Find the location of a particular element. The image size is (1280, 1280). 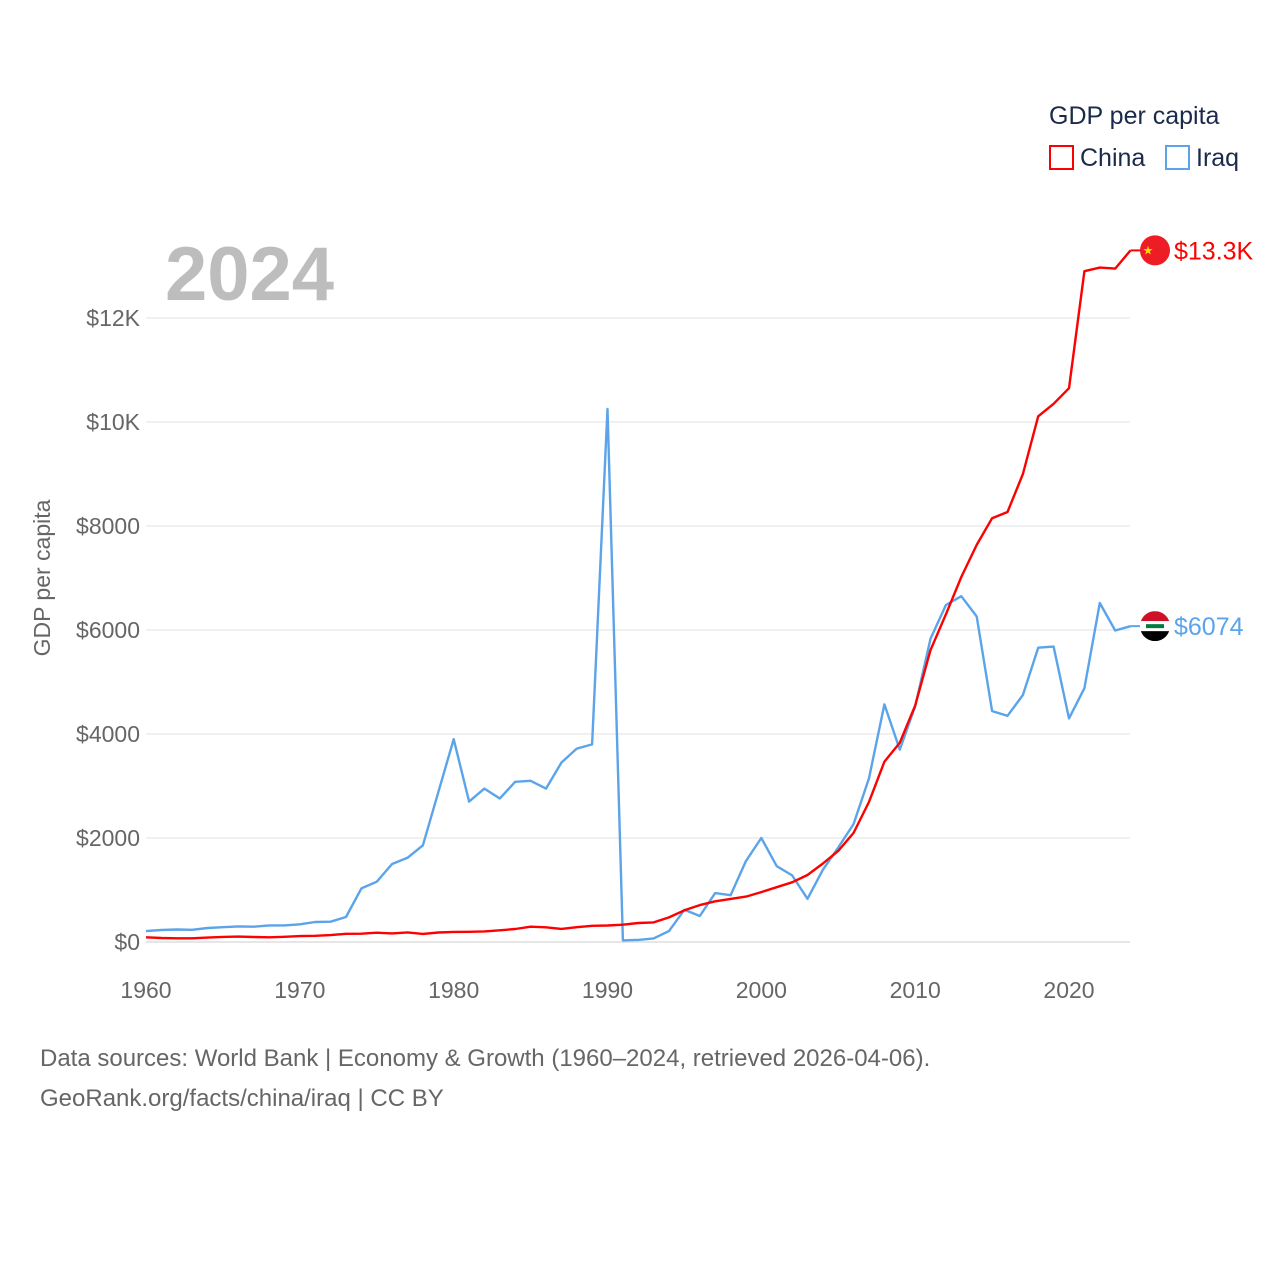

end-value-label: $6074 is located at coordinates (1209, 627).